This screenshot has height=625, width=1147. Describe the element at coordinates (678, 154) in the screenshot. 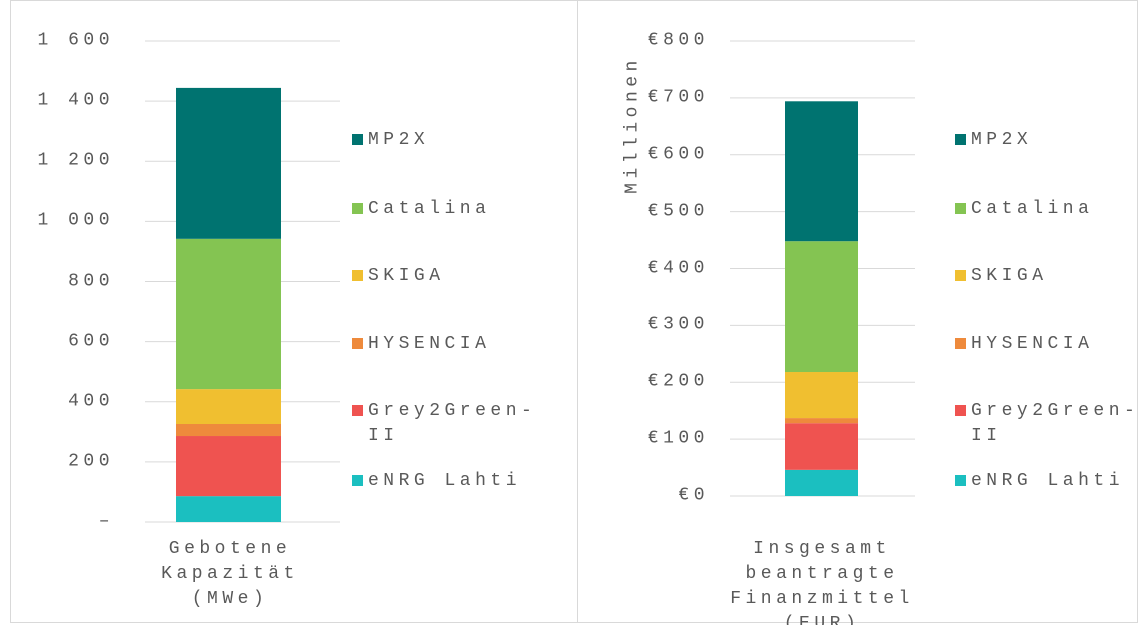

I see `y-tick-label: €600` at that location.